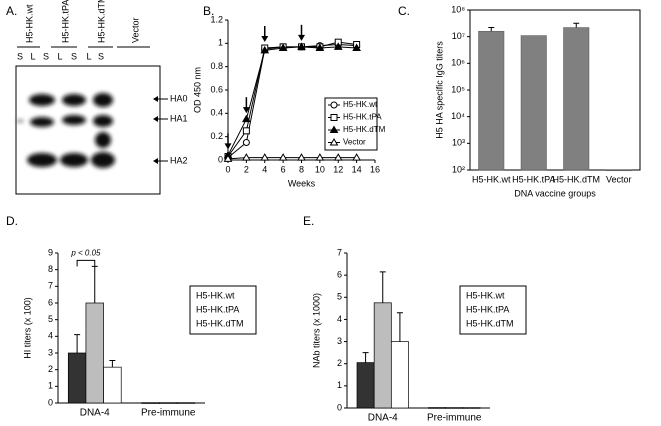 The height and width of the screenshot is (426, 661). I want to click on x-tick-label: 4, so click(264, 169).